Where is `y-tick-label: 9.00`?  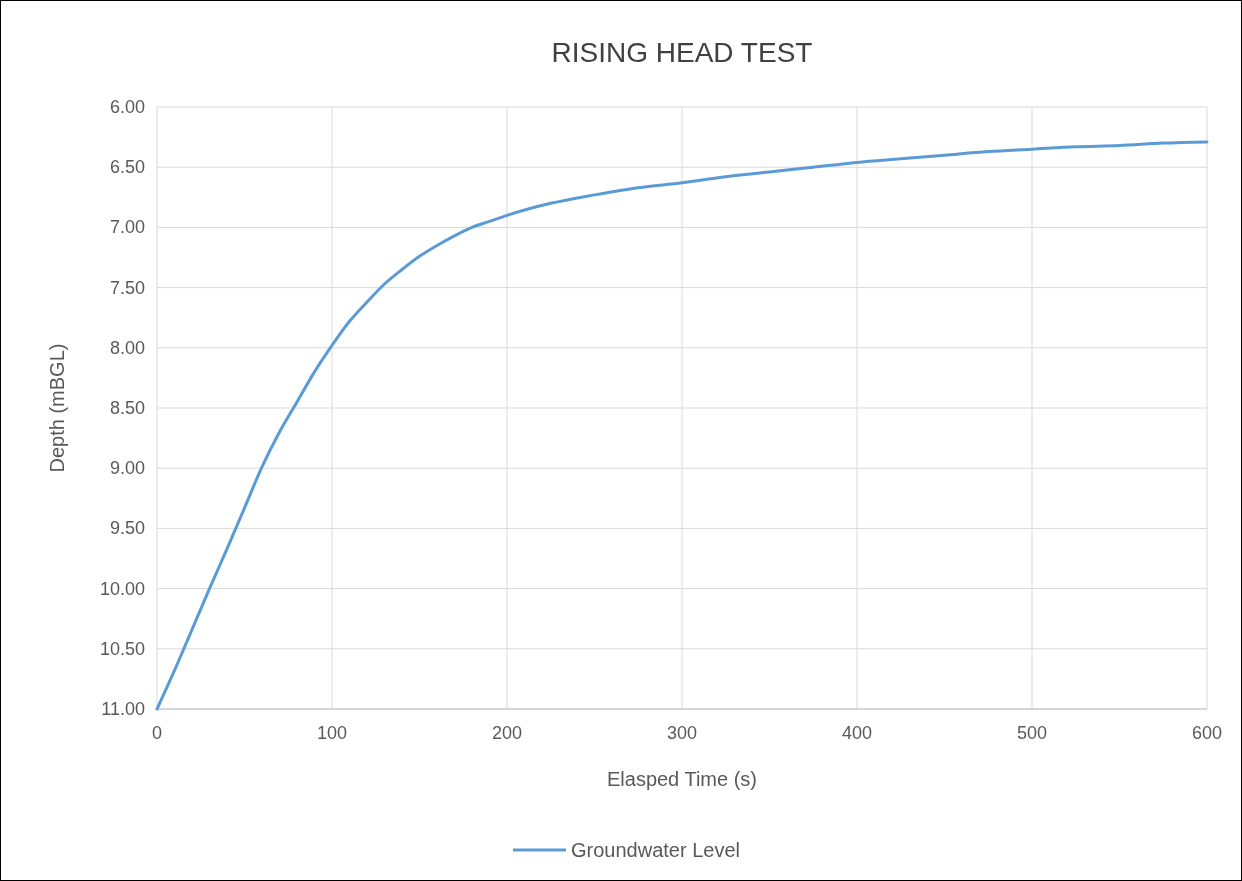 y-tick-label: 9.00 is located at coordinates (127, 468).